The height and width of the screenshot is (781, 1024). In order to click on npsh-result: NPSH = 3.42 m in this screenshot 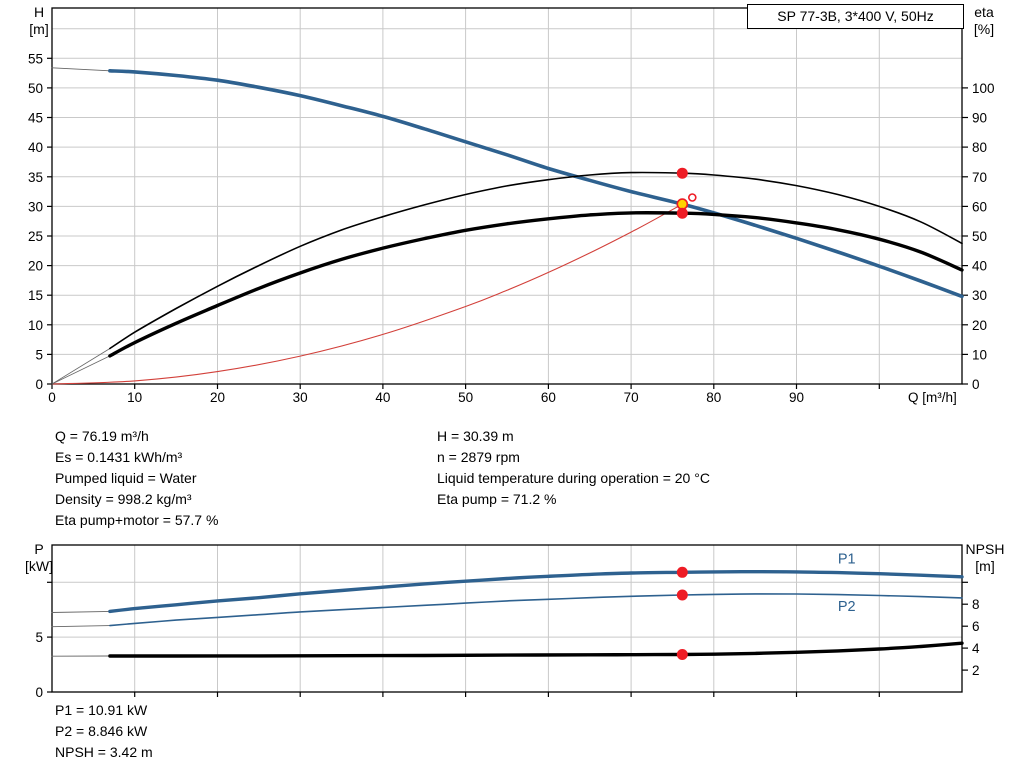, I will do `click(104, 752)`.